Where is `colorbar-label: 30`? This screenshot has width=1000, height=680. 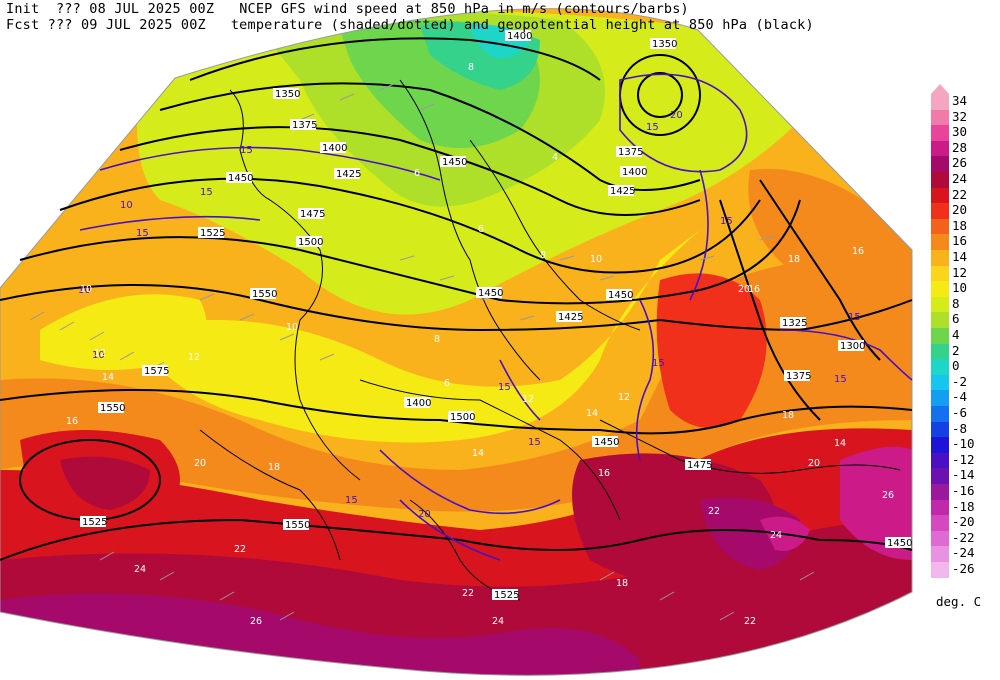 colorbar-label: 30 is located at coordinates (960, 132).